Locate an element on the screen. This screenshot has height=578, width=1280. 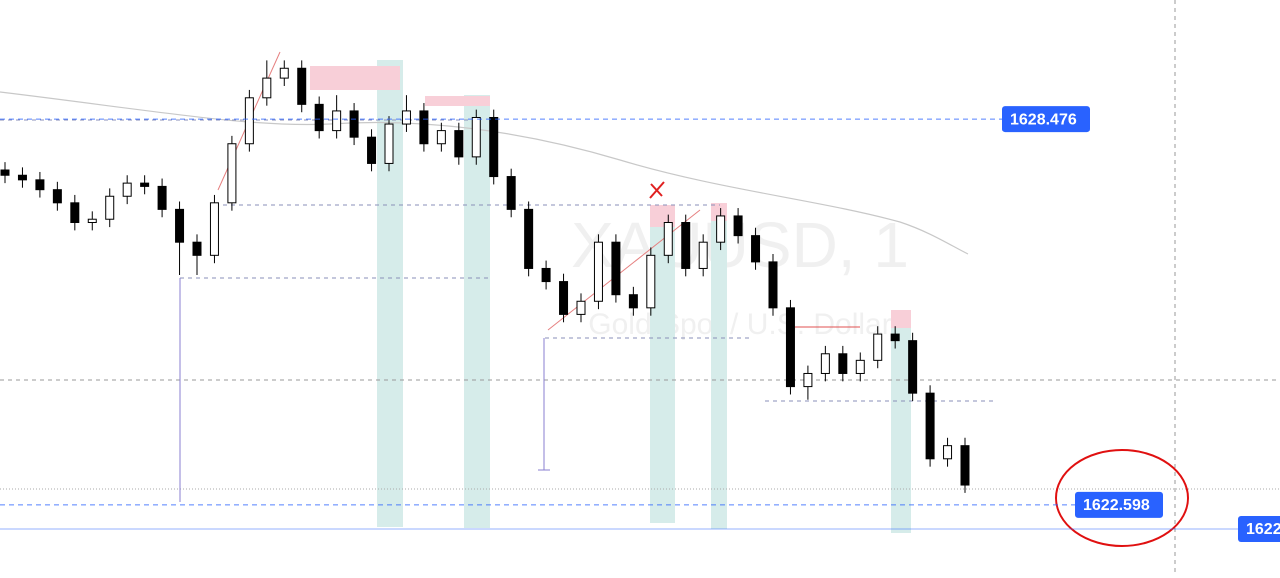
x-mark is located at coordinates (657, 190).